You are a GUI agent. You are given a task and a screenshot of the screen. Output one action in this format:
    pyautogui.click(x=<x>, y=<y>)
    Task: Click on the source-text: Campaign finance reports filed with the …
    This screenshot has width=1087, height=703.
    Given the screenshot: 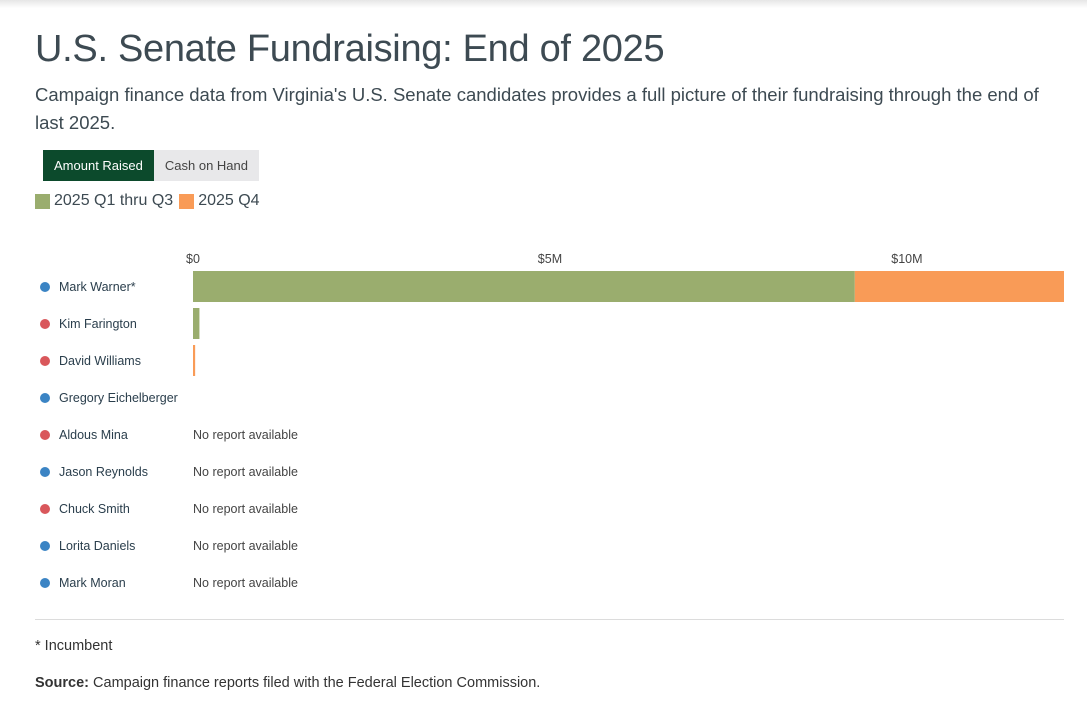 What is the action you would take?
    pyautogui.click(x=315, y=683)
    